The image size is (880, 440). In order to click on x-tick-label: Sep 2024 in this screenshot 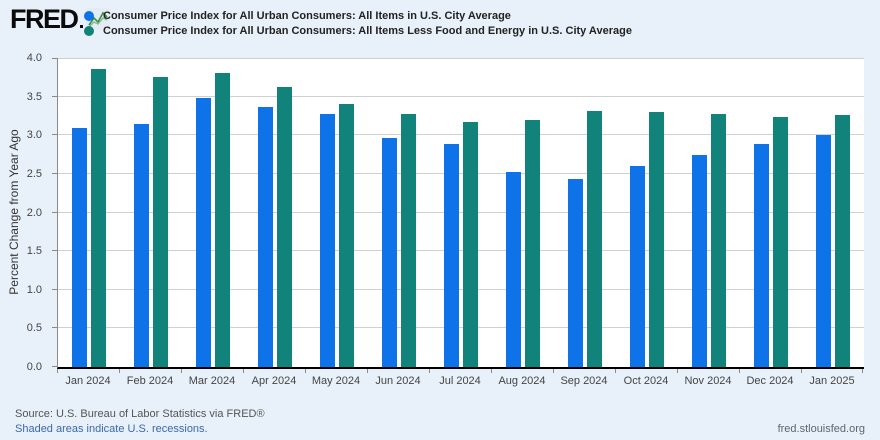, I will do `click(584, 381)`.